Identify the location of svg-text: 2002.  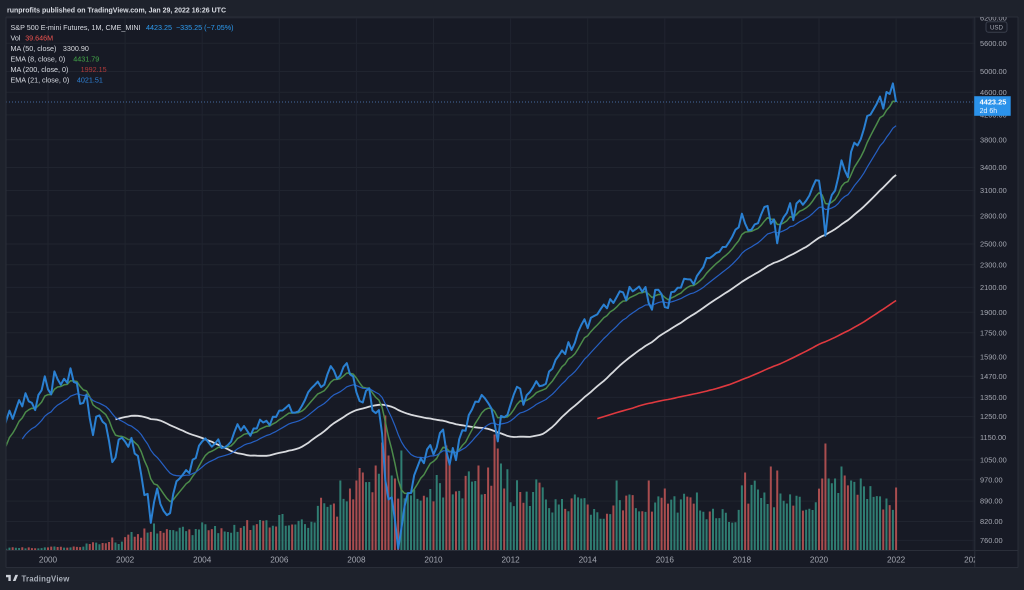
(125, 560).